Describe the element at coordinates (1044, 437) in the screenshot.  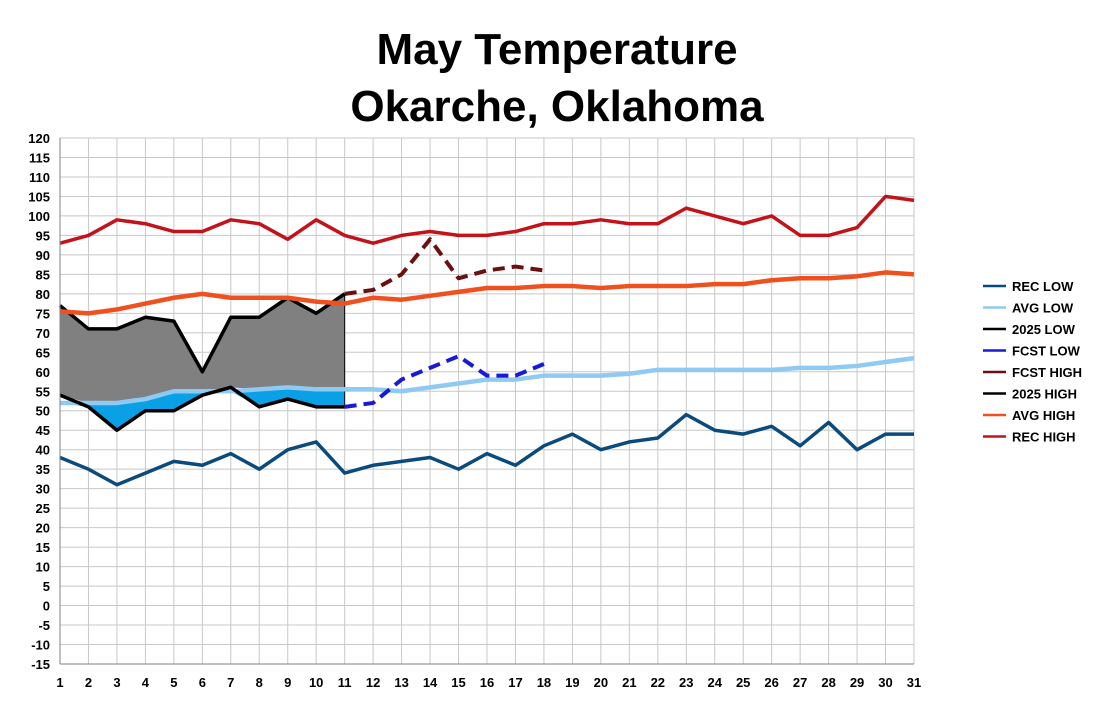
I see `legend-entry: REC HIGH` at that location.